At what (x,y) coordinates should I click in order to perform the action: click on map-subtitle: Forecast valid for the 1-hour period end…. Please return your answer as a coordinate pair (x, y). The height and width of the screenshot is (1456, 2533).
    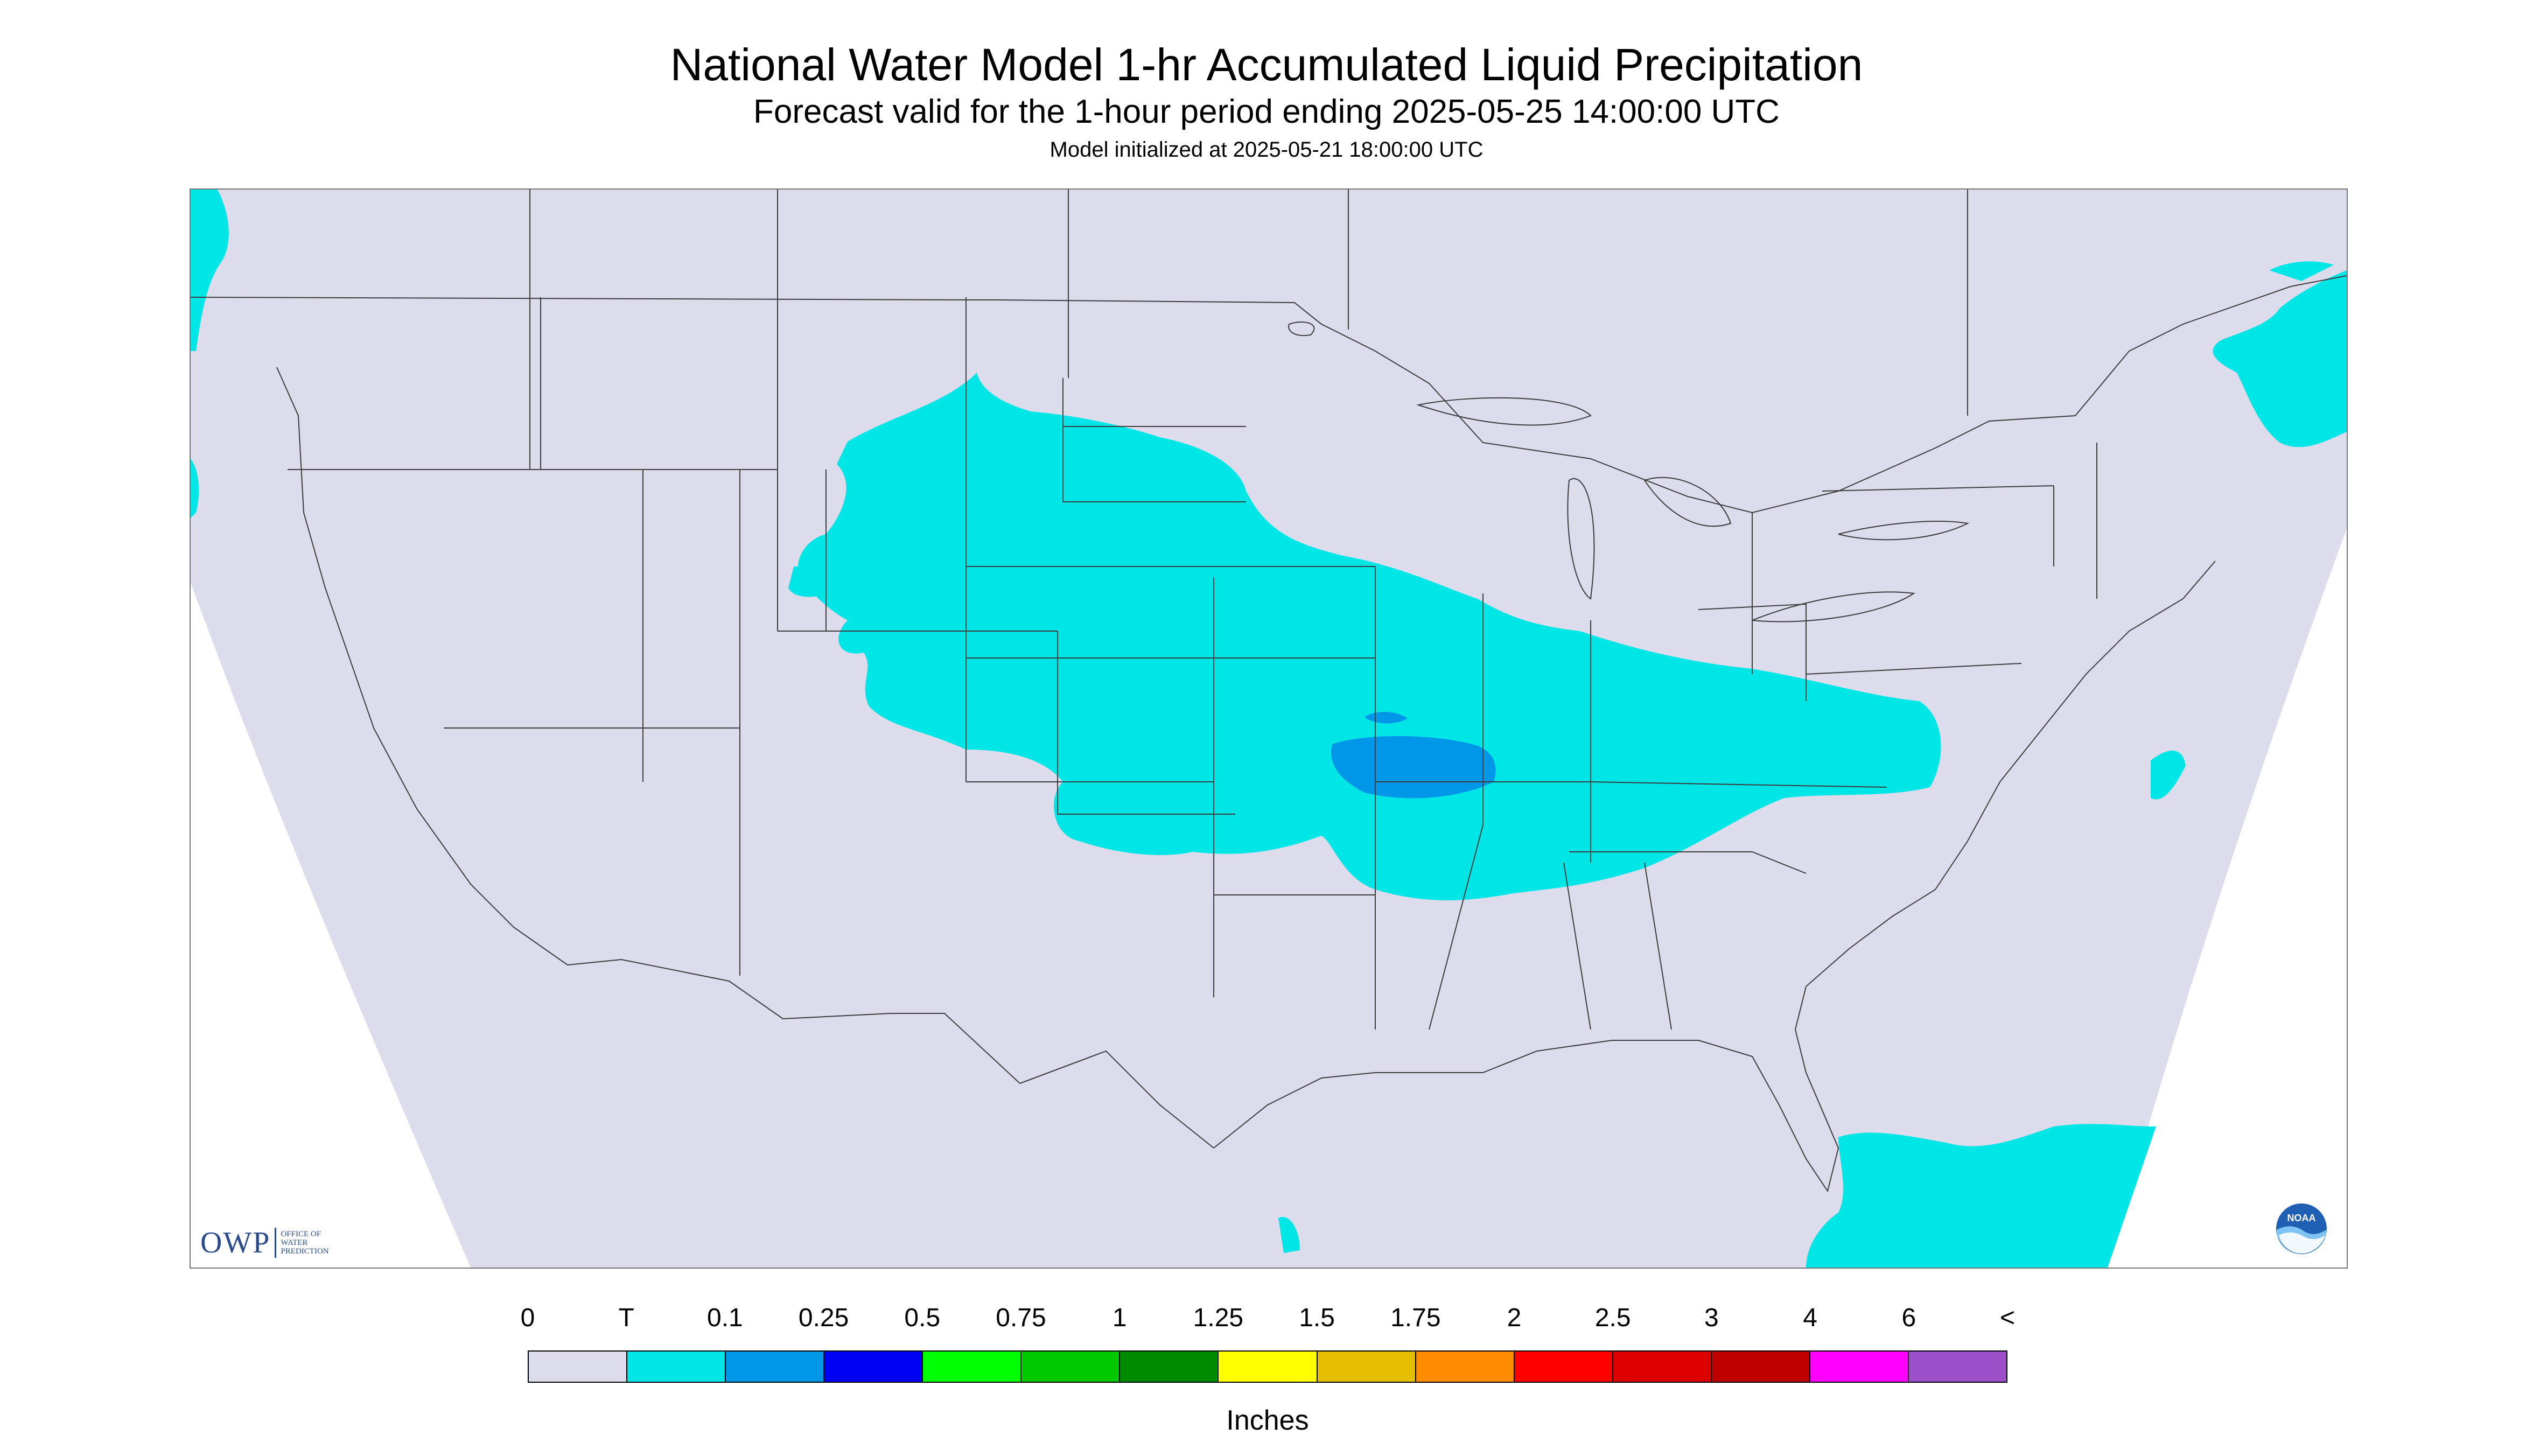
    Looking at the image, I should click on (1266, 111).